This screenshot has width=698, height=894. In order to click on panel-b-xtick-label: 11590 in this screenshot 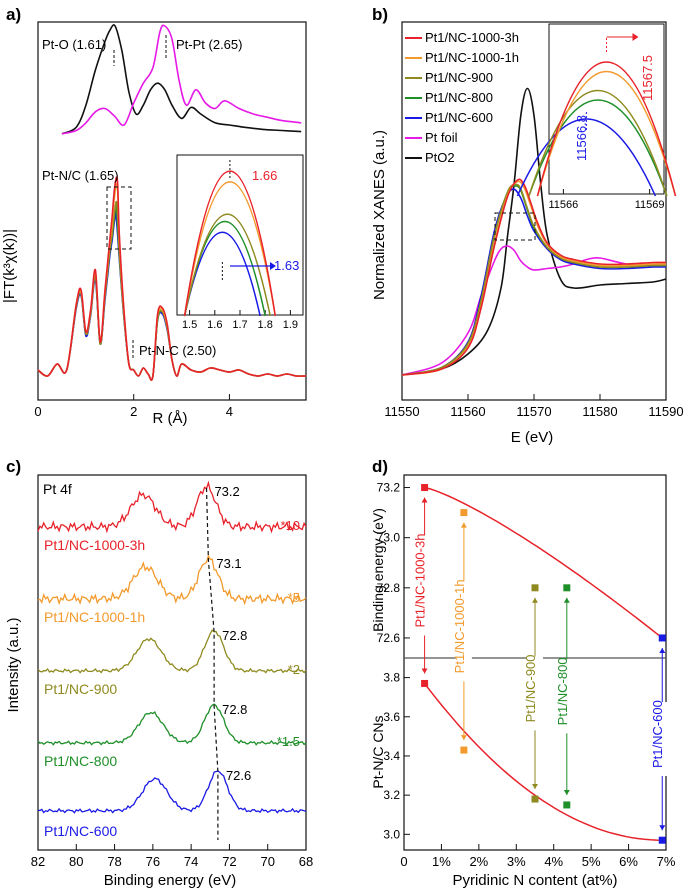, I will do `click(665, 411)`.